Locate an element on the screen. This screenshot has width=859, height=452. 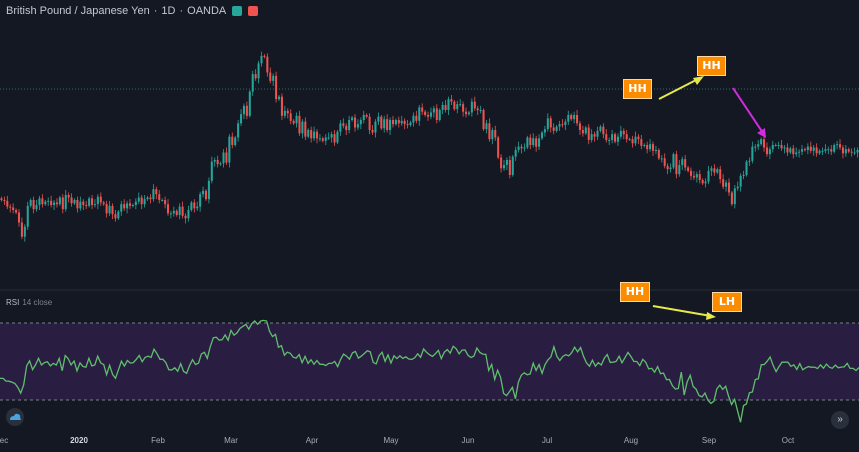
exchange-label: OANDA is located at coordinates (207, 11).